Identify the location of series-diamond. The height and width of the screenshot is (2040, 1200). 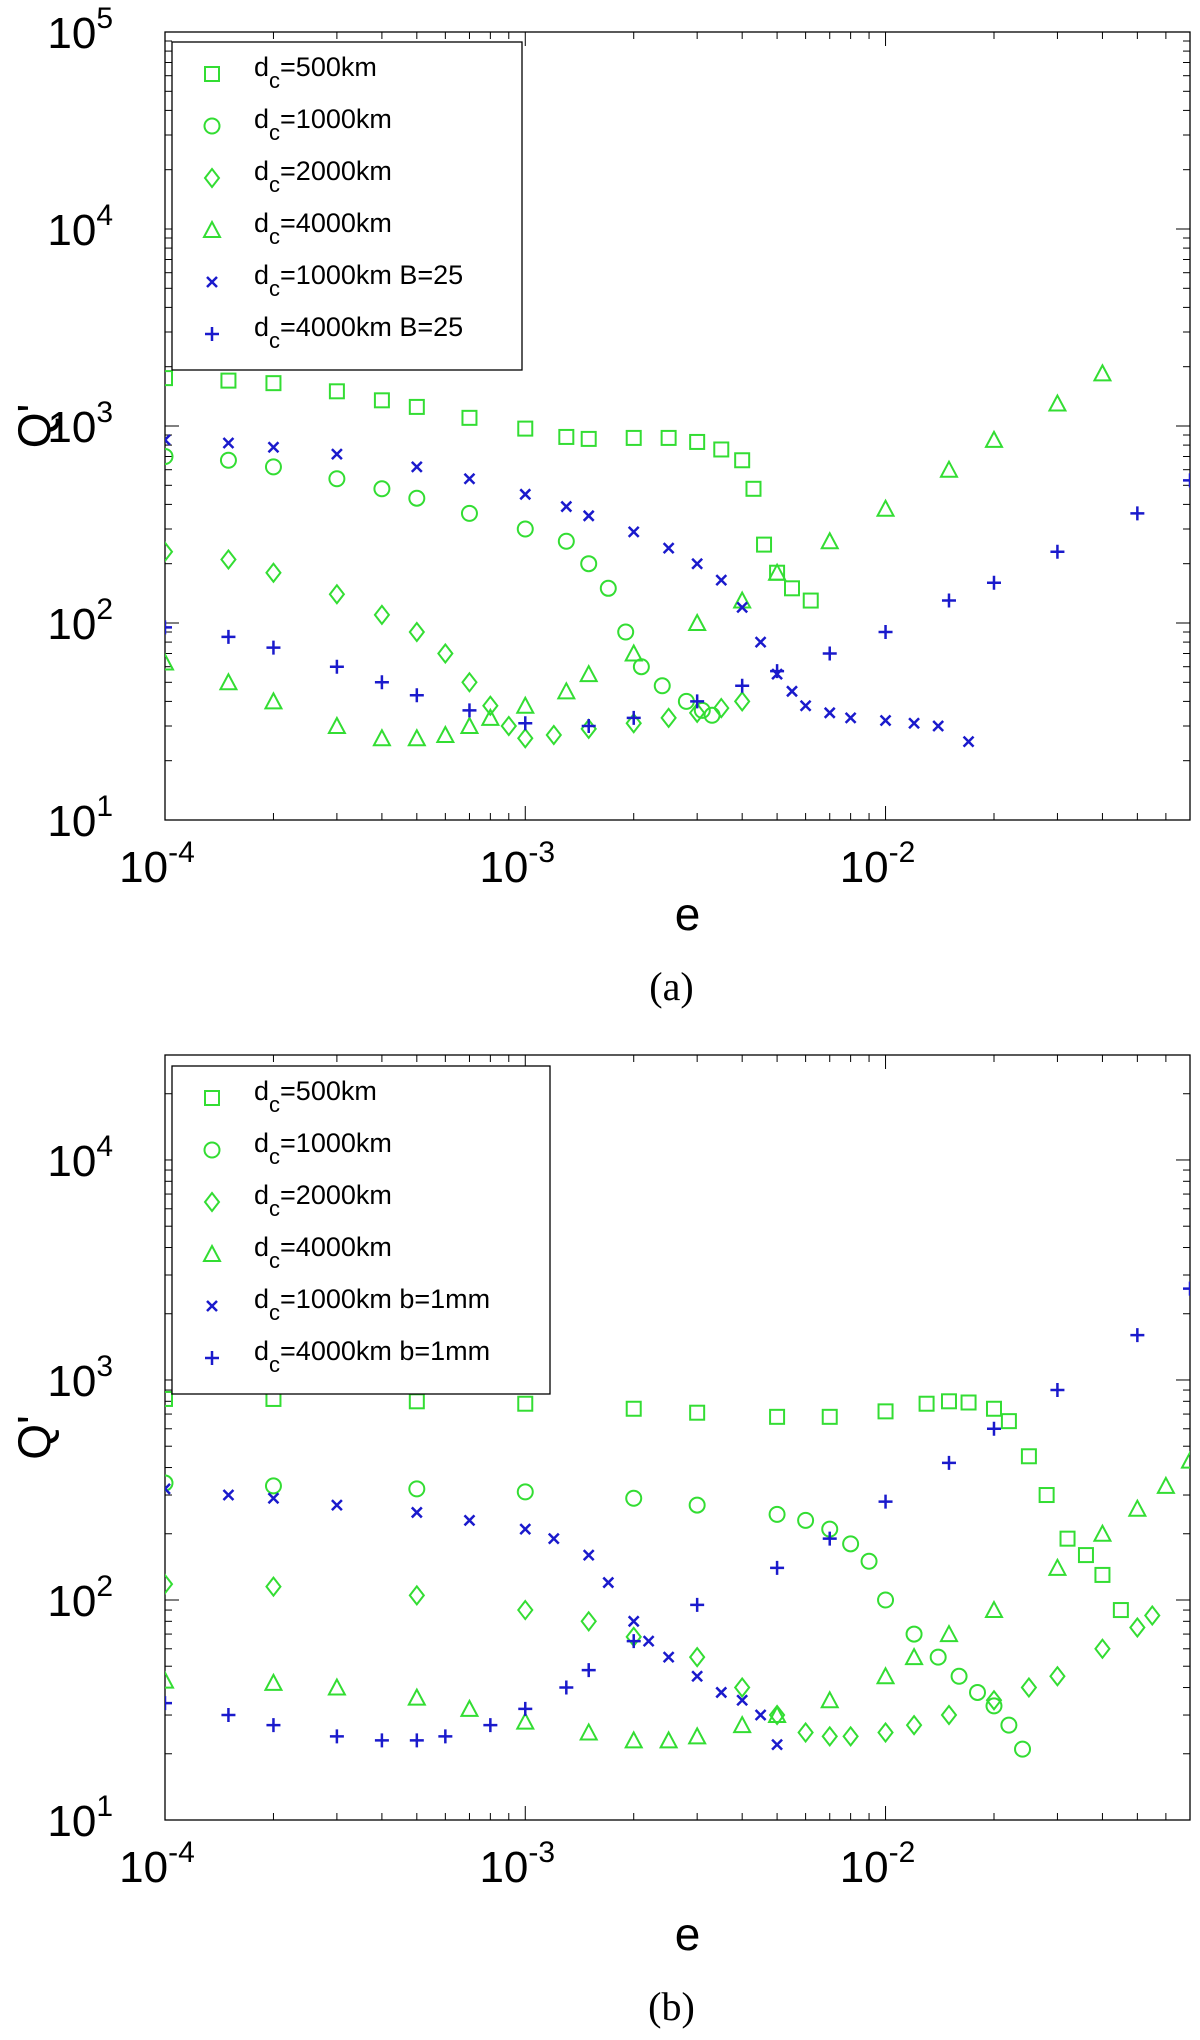
(458, 645).